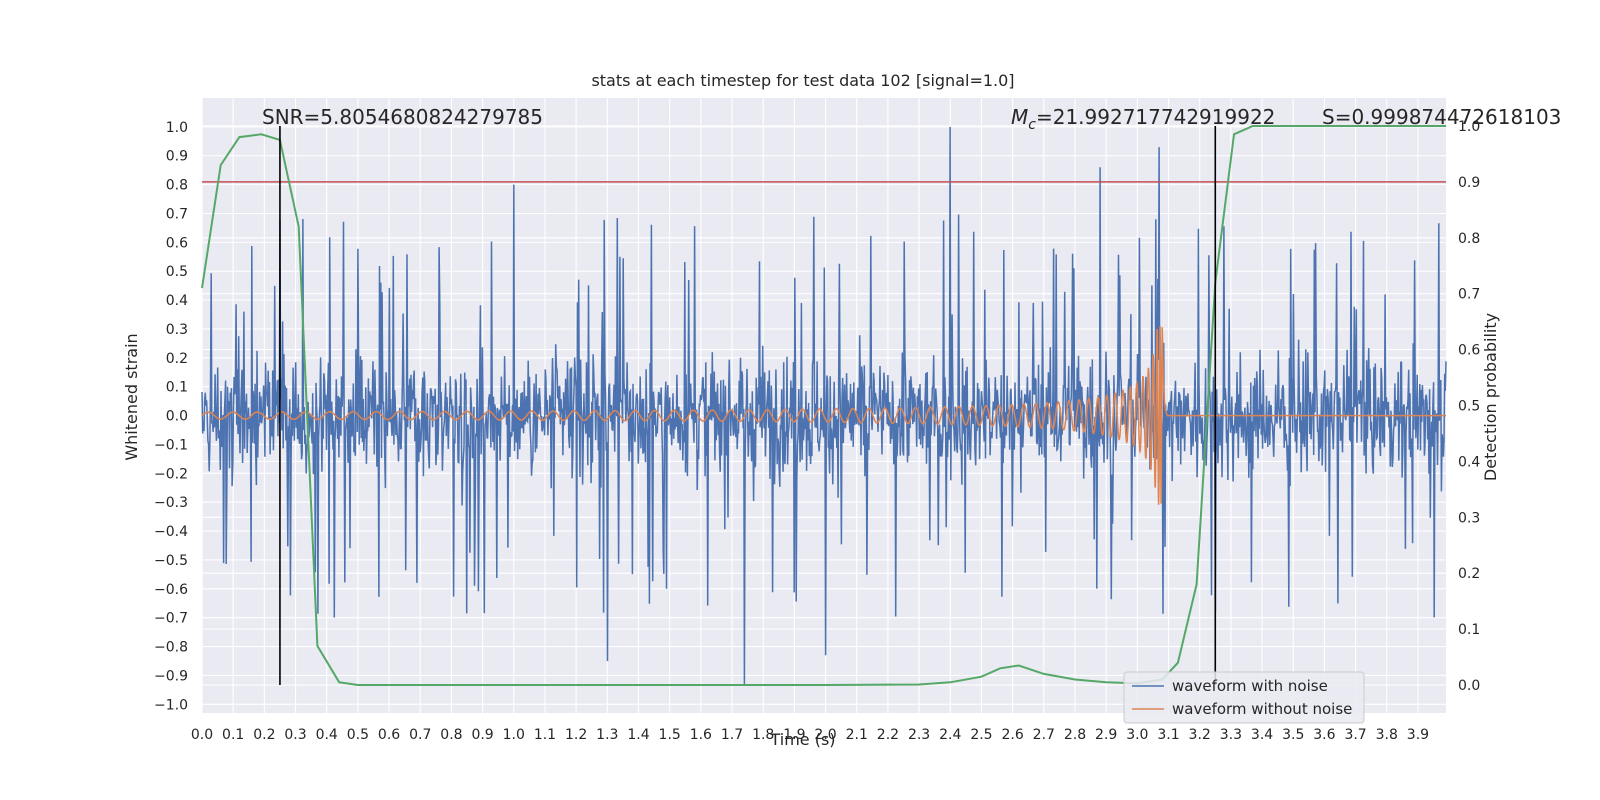 This screenshot has width=1600, height=800. Describe the element at coordinates (171, 445) in the screenshot. I see `y-tick-label: −0.1` at that location.